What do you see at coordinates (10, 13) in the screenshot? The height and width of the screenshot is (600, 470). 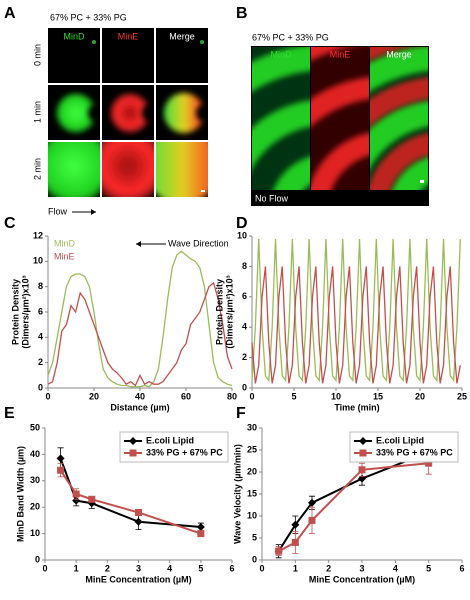 I see `panel-letter: A` at bounding box center [10, 13].